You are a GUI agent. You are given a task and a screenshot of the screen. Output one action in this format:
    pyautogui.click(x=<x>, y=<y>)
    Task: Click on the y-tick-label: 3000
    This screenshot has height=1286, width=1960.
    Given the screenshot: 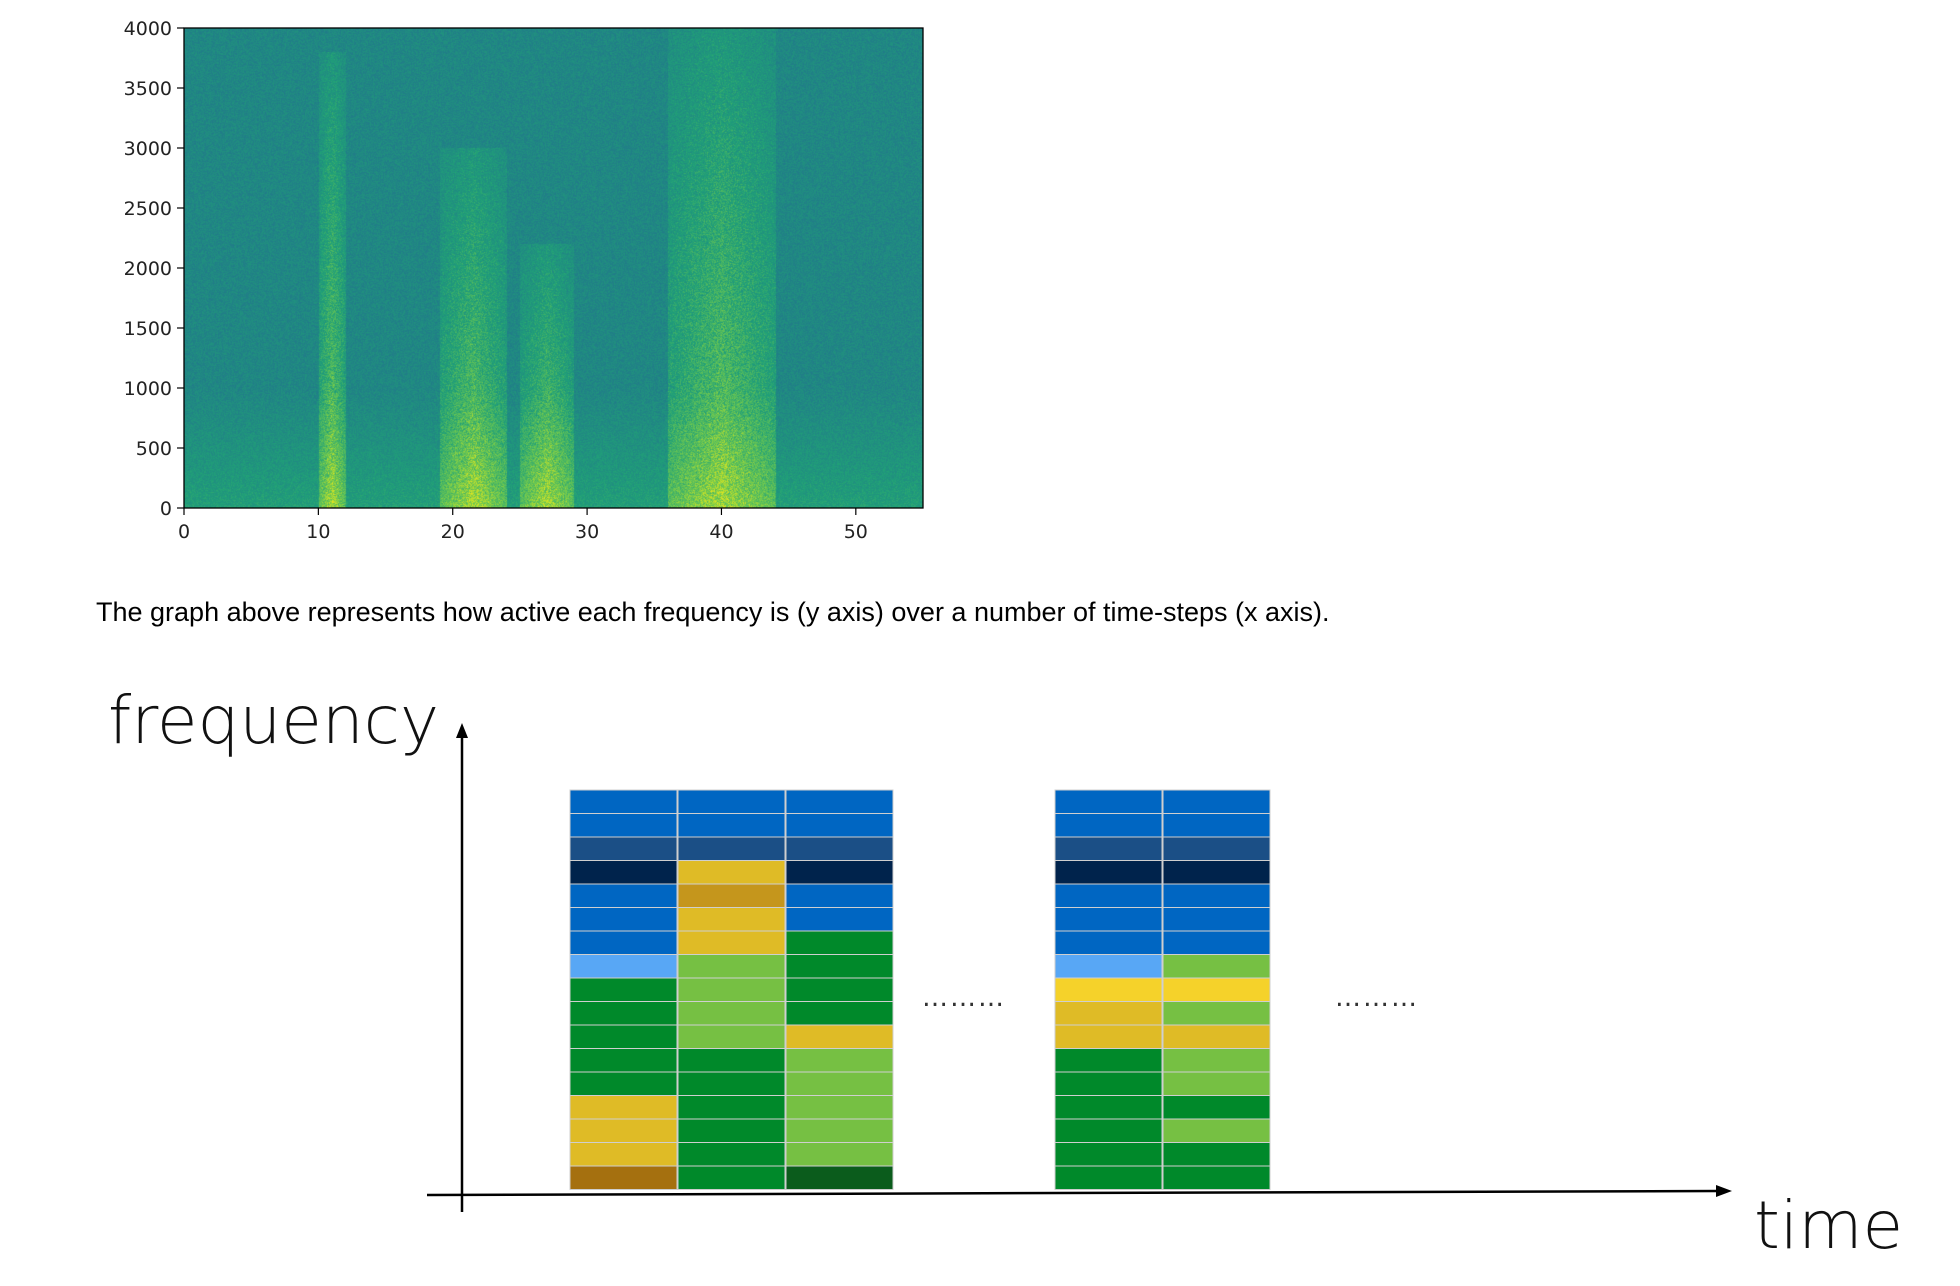 What is the action you would take?
    pyautogui.click(x=148, y=149)
    